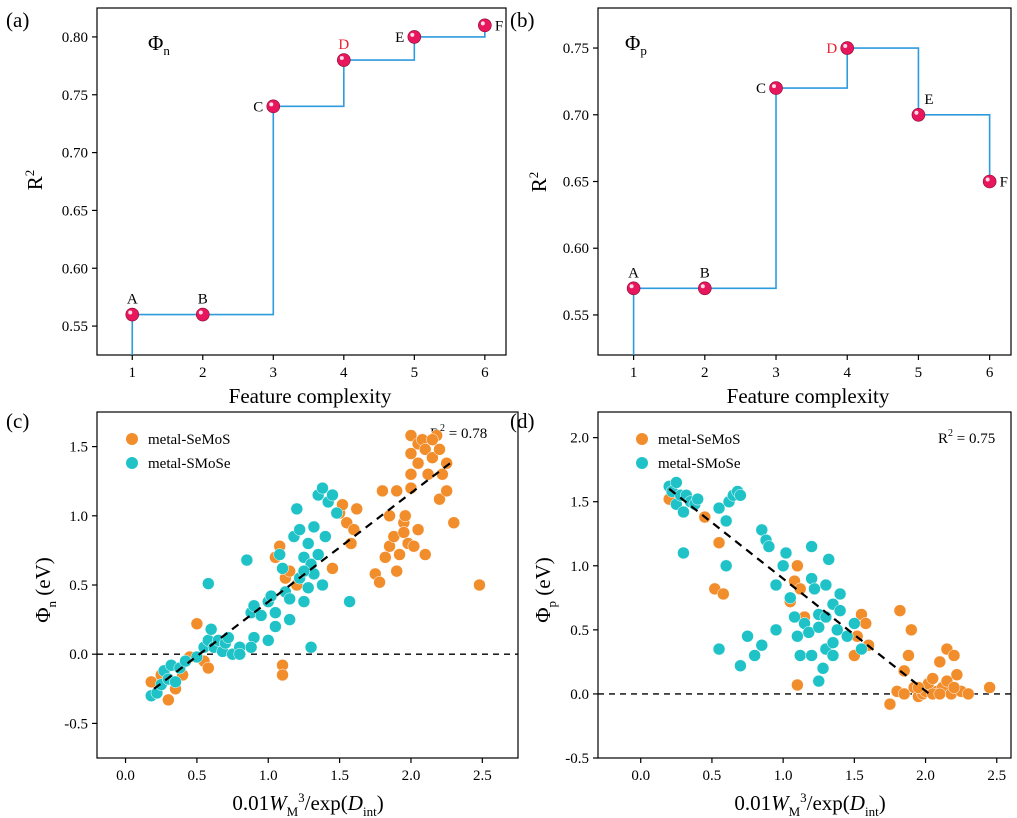 This screenshot has width=1017, height=818. What do you see at coordinates (344, 60) in the screenshot?
I see `panel-a-point-d` at bounding box center [344, 60].